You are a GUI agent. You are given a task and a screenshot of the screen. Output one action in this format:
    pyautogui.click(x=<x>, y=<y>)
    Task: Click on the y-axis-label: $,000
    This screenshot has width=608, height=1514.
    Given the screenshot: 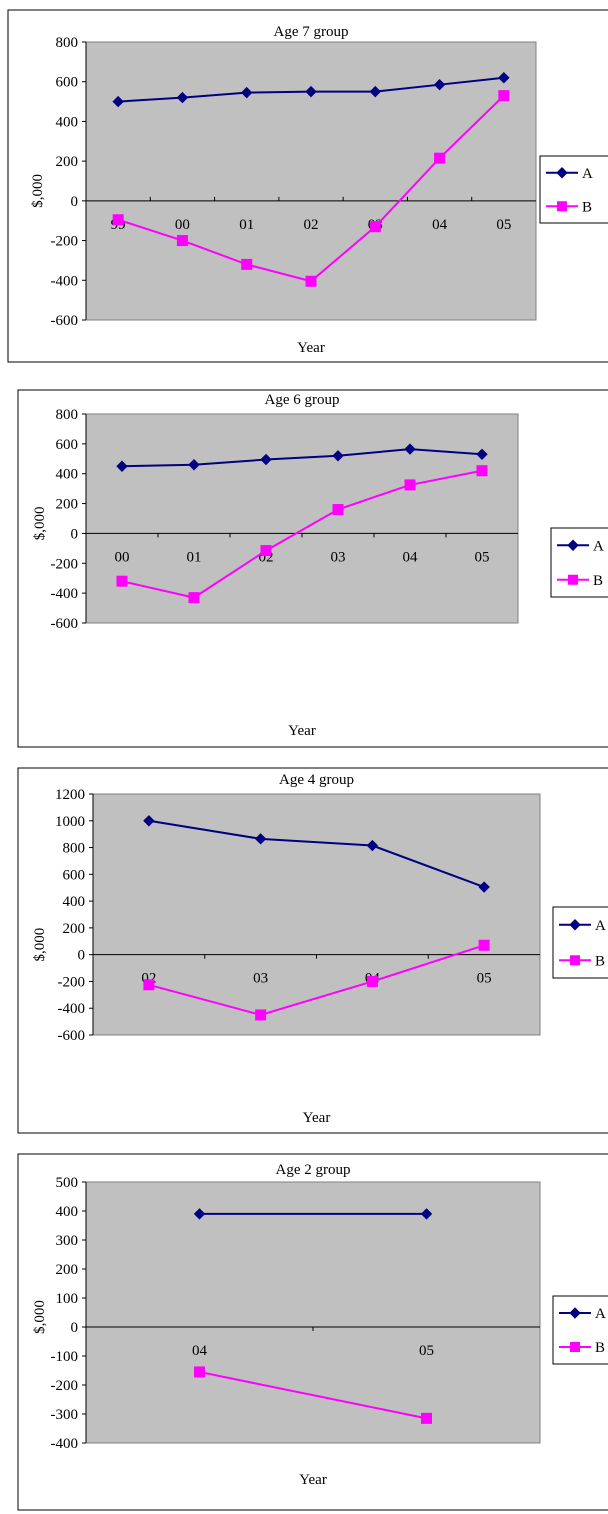 What is the action you would take?
    pyautogui.click(x=40, y=945)
    